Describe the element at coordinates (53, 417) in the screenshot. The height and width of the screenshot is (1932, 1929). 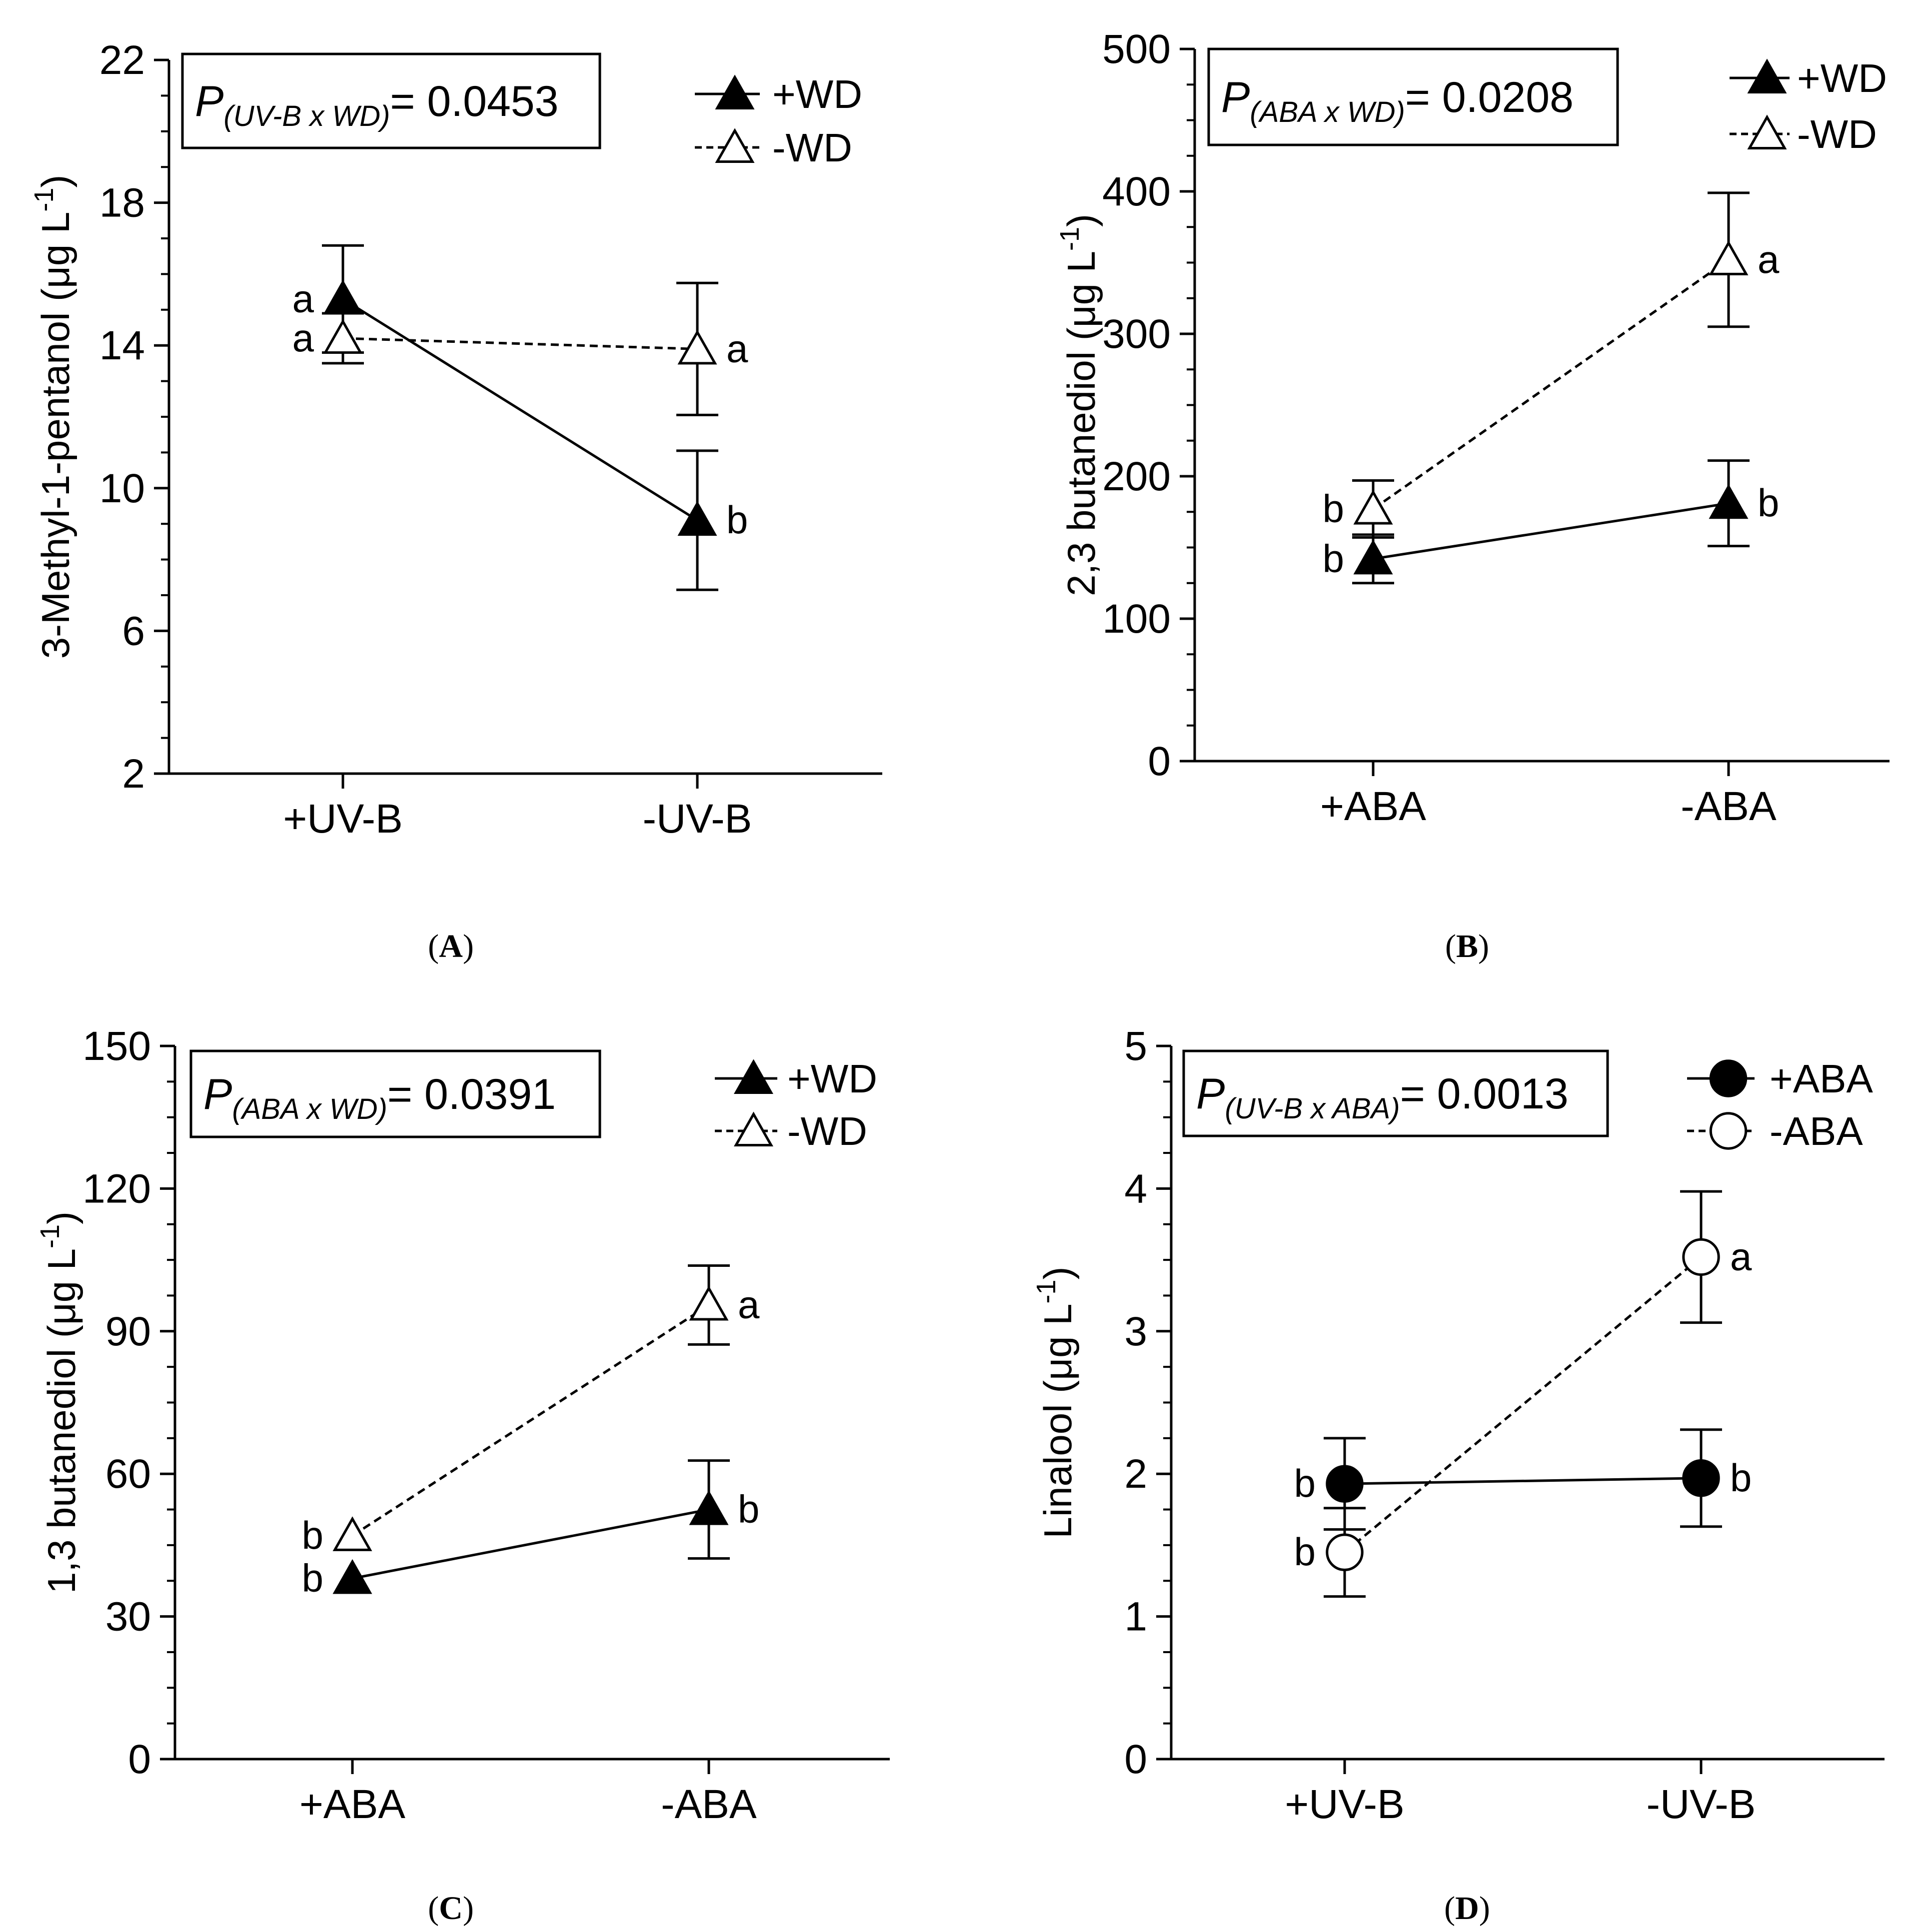
I see `y-axis-label: 3-Methyl-1-pentanol (μg L-1)` at that location.